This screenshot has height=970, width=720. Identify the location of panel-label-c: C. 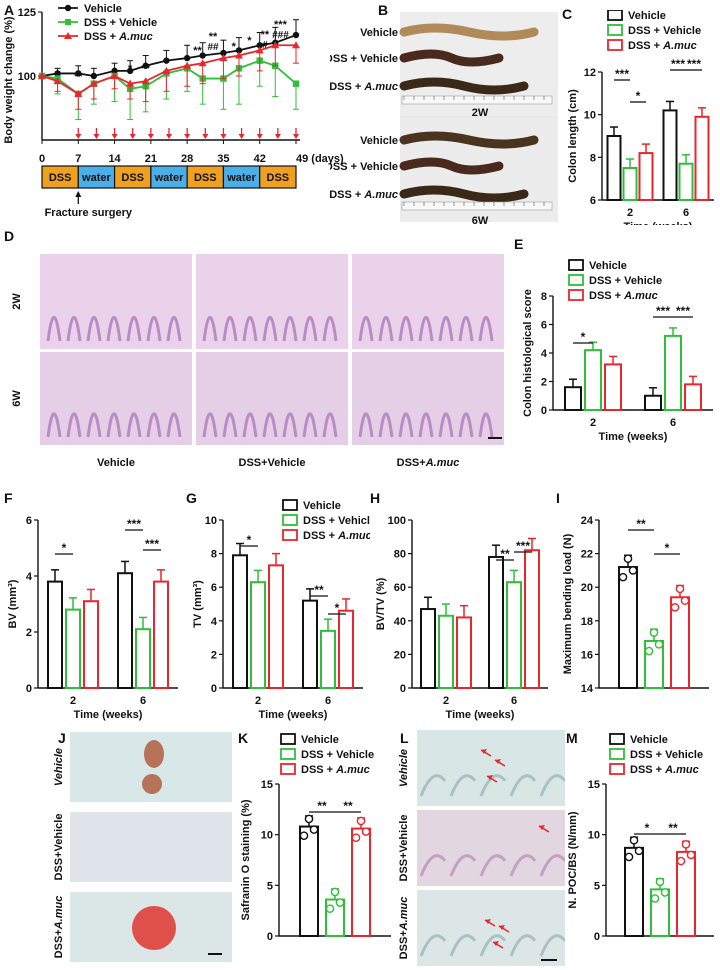
(567, 14).